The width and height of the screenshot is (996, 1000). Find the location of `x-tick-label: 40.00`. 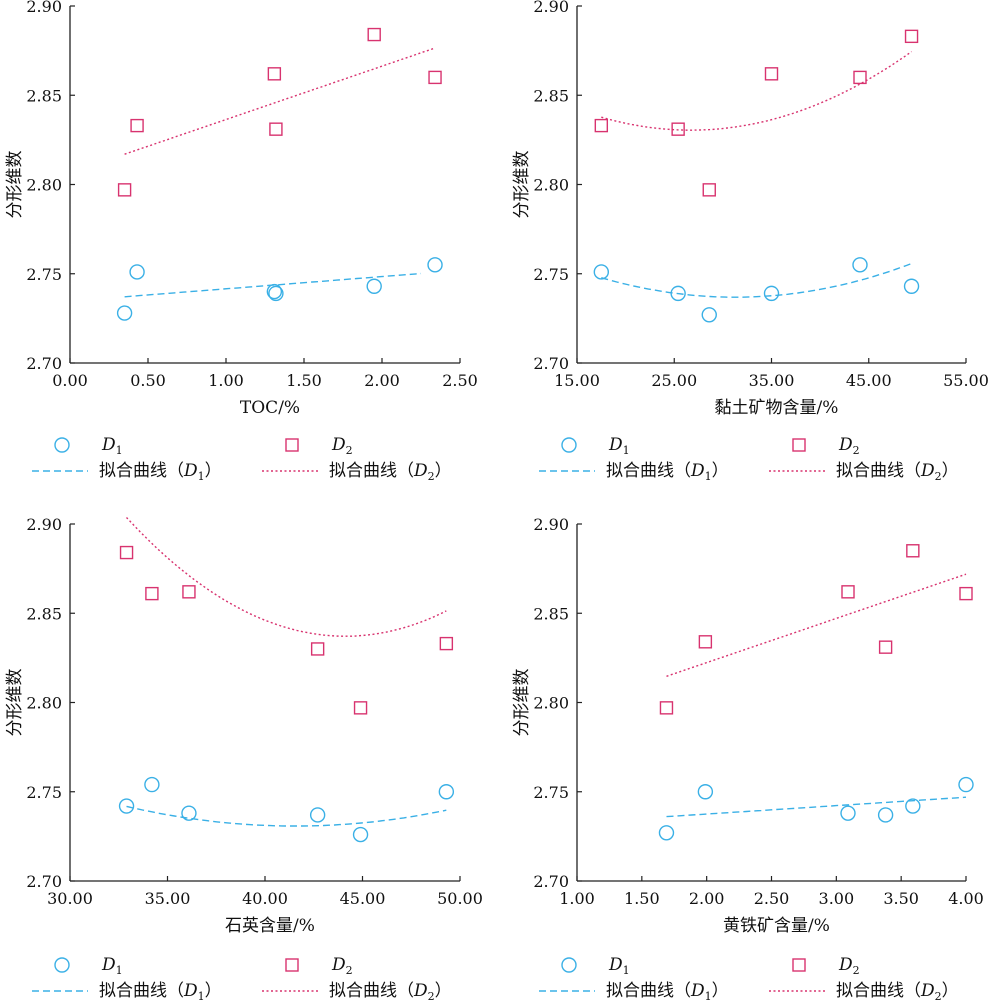

x-tick-label: 40.00 is located at coordinates (265, 898).